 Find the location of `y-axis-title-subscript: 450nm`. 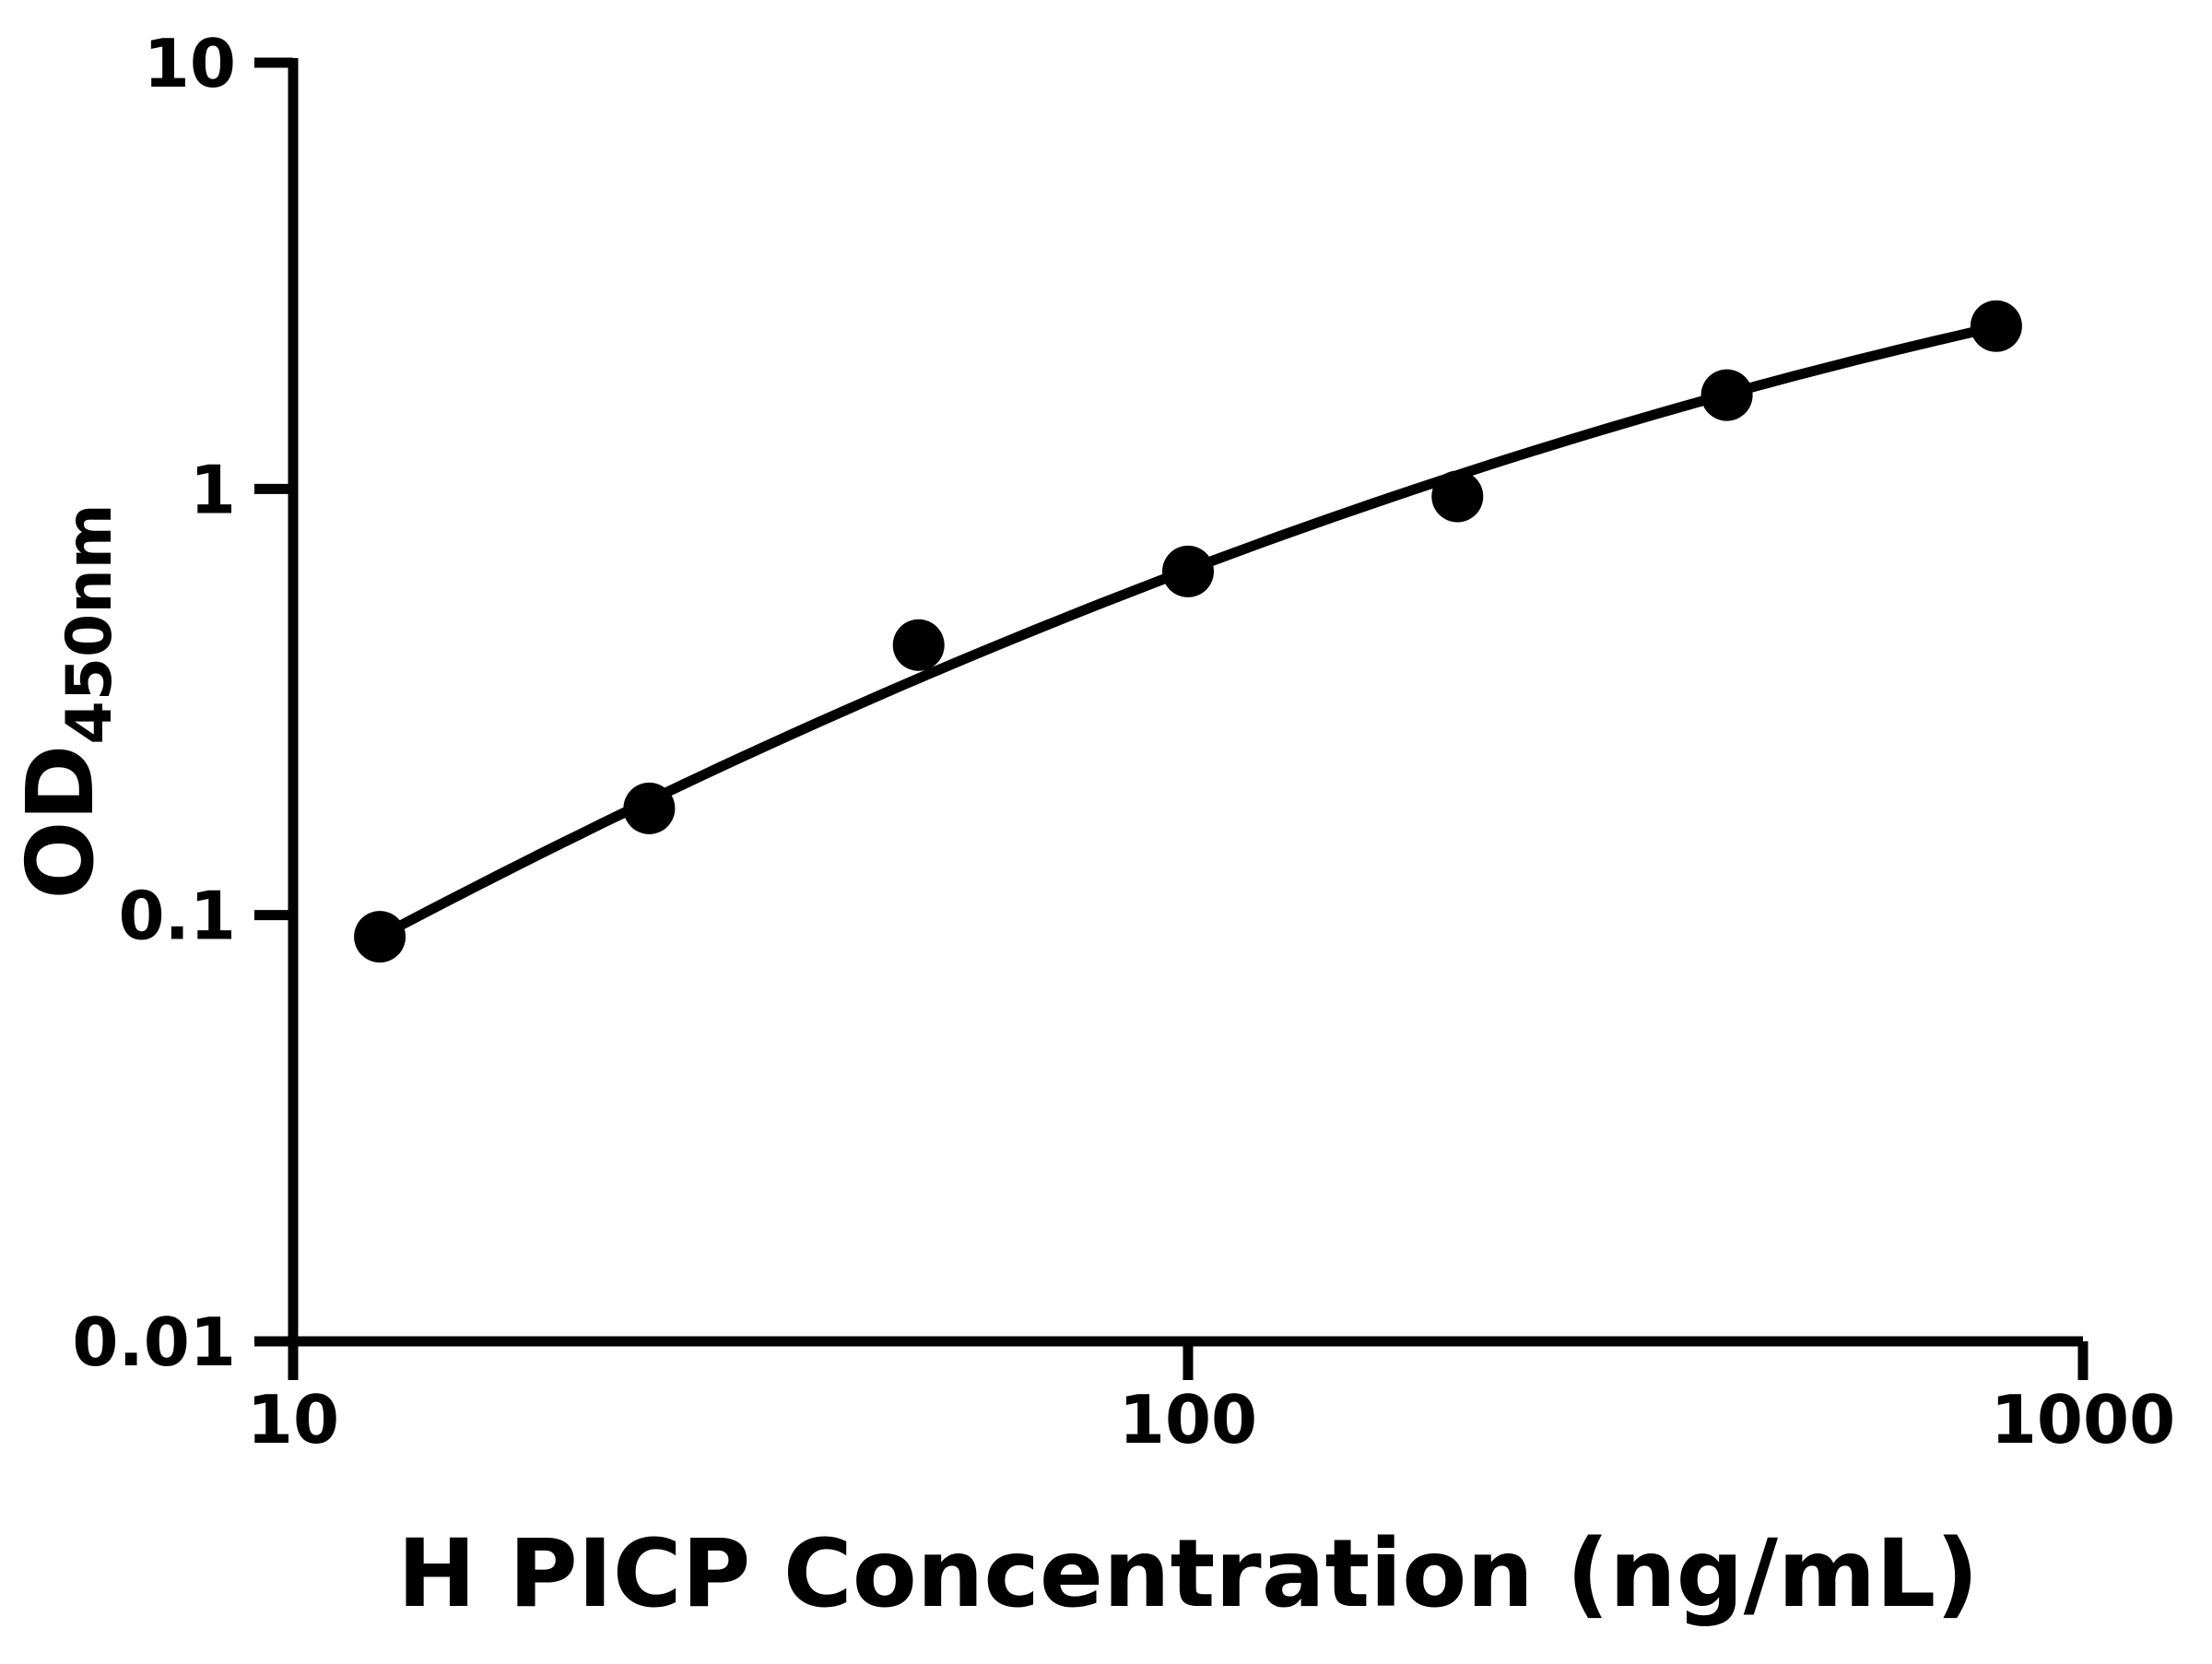

y-axis-title-subscript: 450nm is located at coordinates (89, 623).